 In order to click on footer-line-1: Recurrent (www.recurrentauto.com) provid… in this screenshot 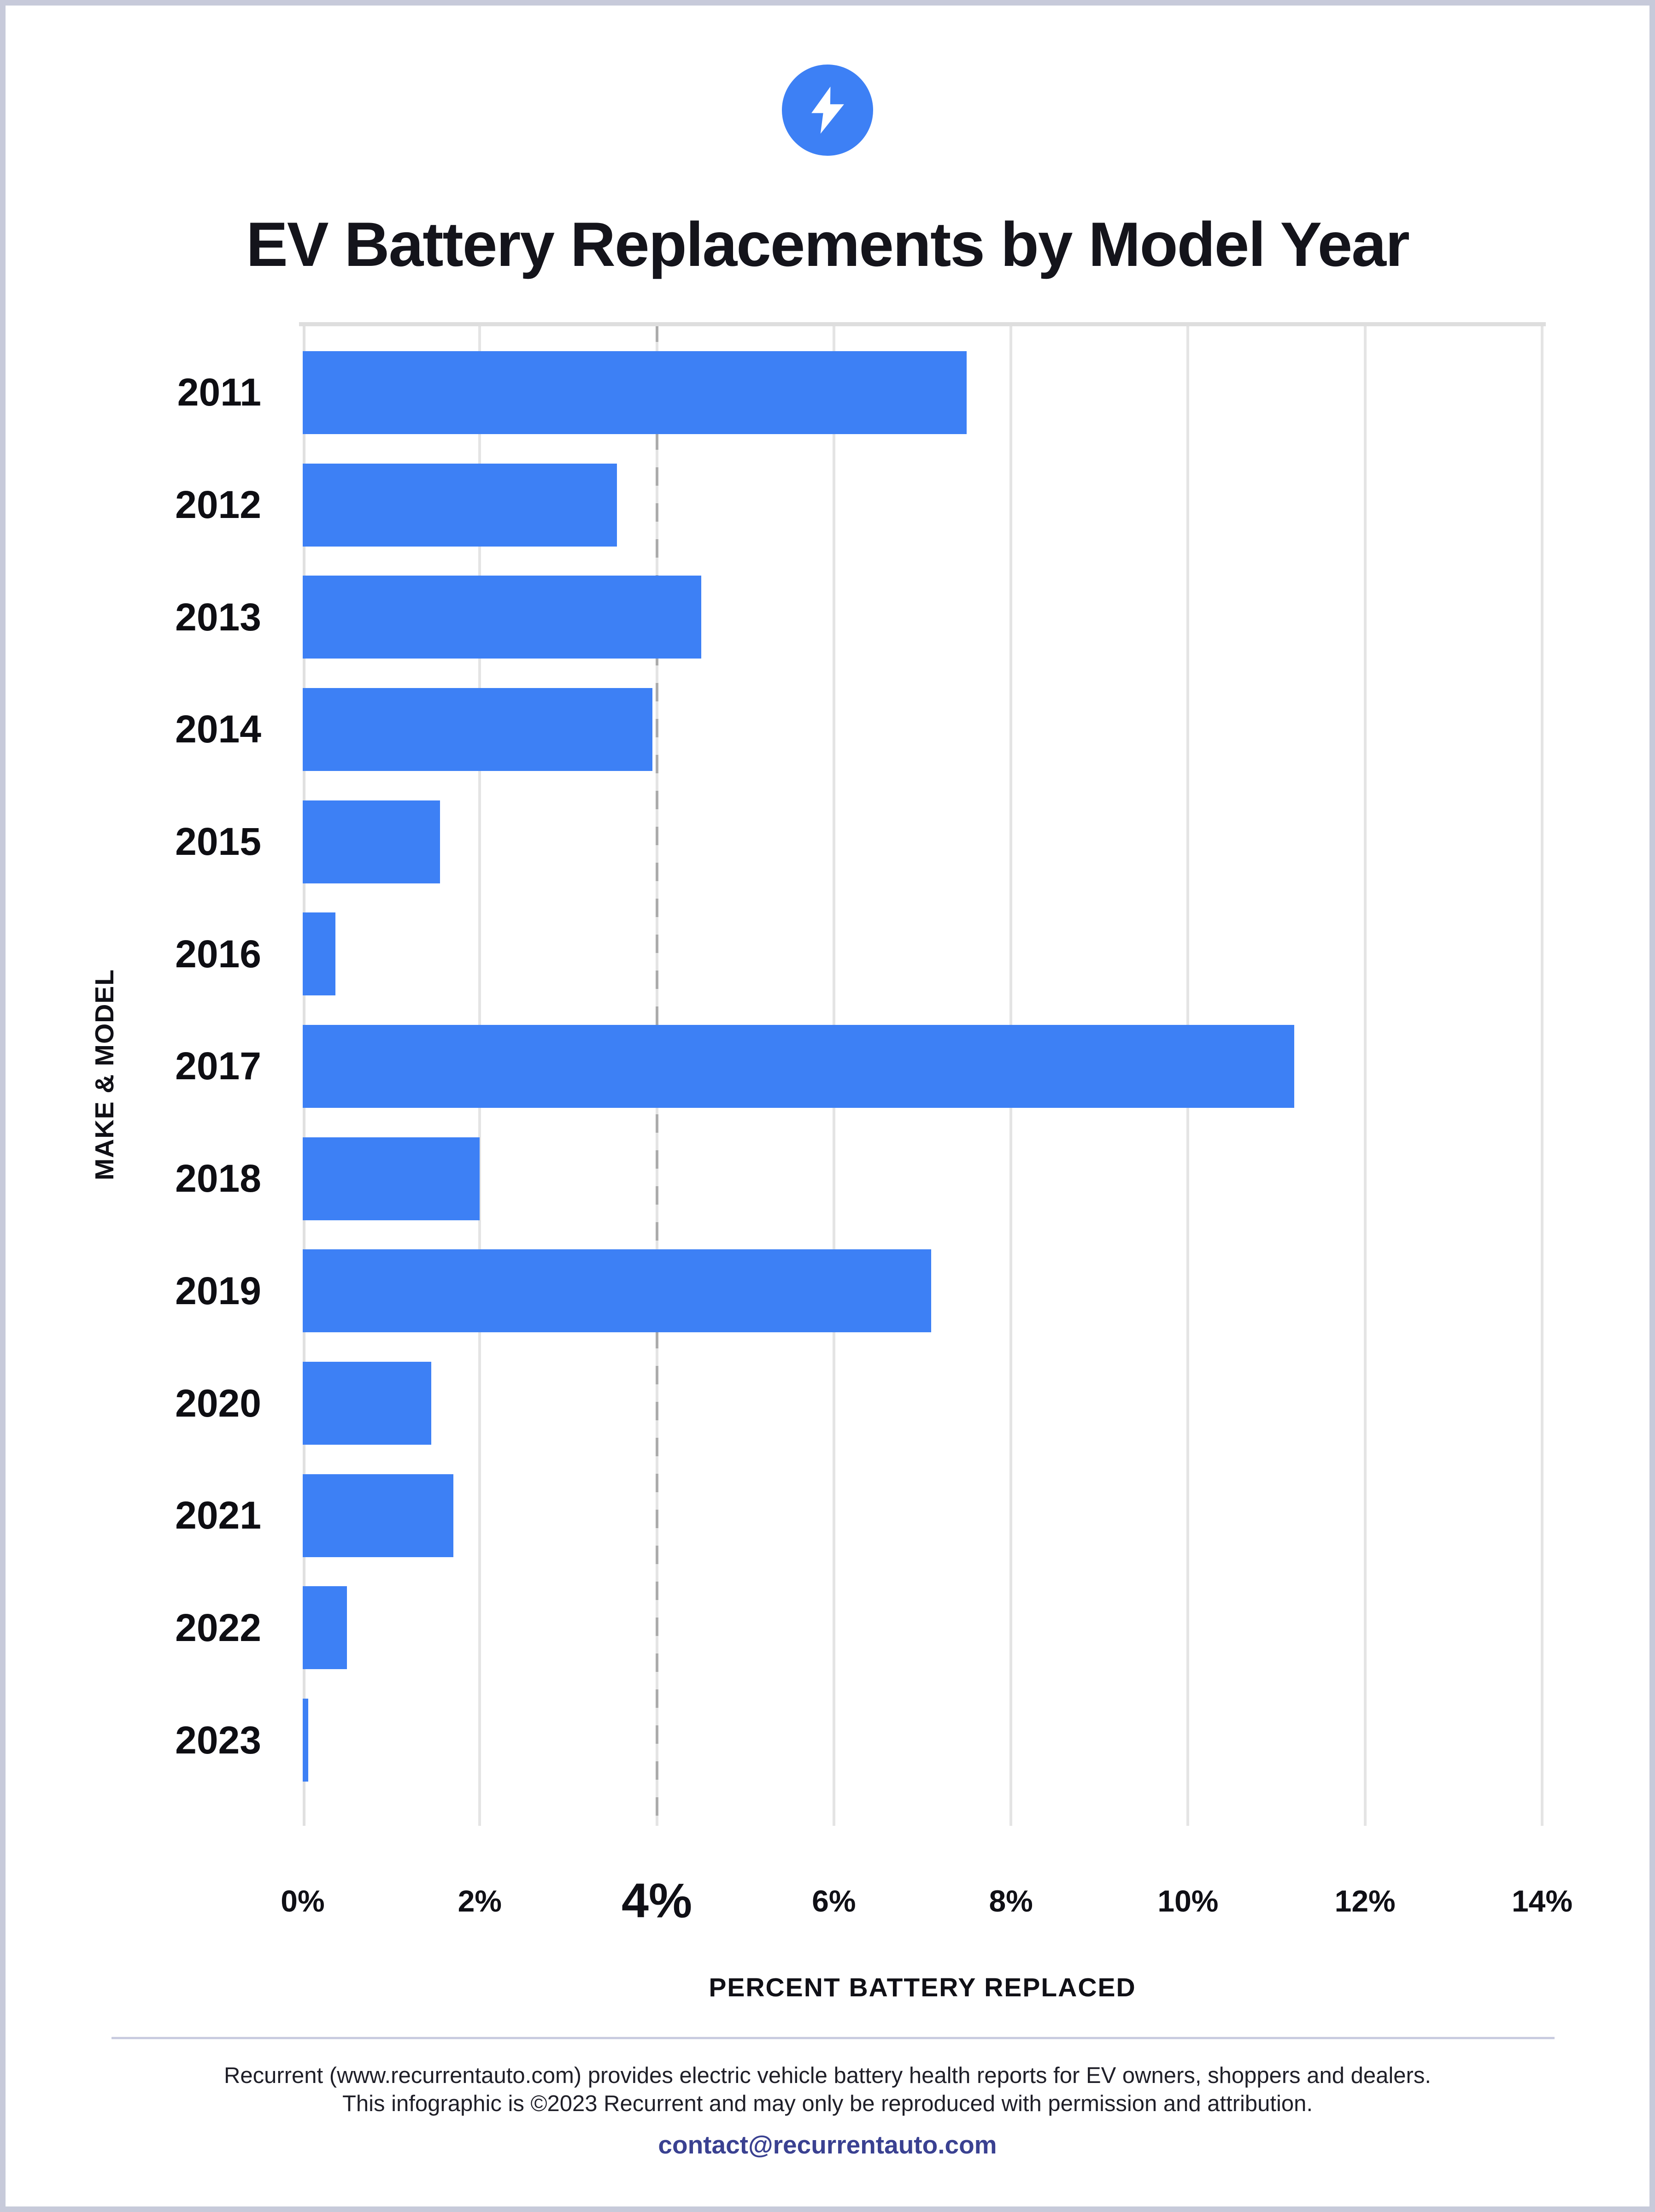, I will do `click(827, 2075)`.